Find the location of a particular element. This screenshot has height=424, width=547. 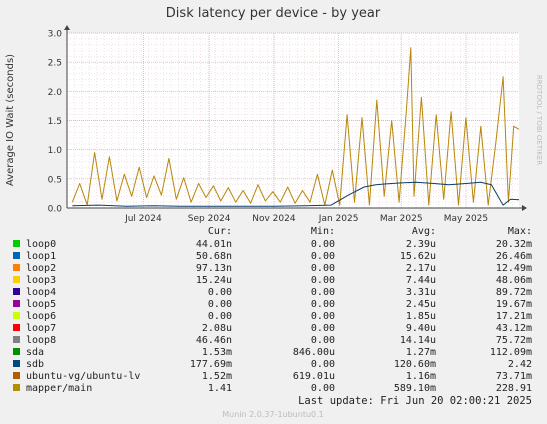

y-axis-label: Average IO Wait (seconds) is located at coordinates (10, 120).